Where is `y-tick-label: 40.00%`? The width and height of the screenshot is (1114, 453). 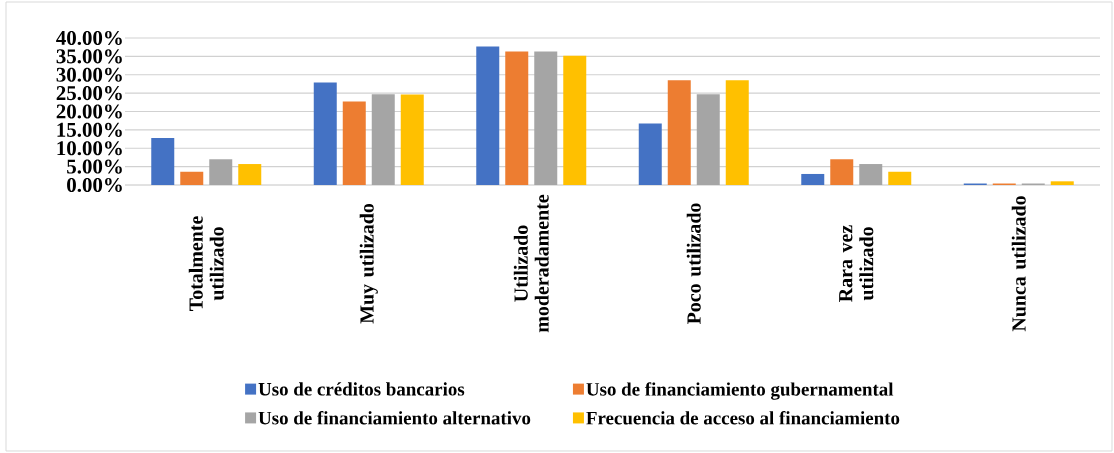
y-tick-label: 40.00% is located at coordinates (89, 38).